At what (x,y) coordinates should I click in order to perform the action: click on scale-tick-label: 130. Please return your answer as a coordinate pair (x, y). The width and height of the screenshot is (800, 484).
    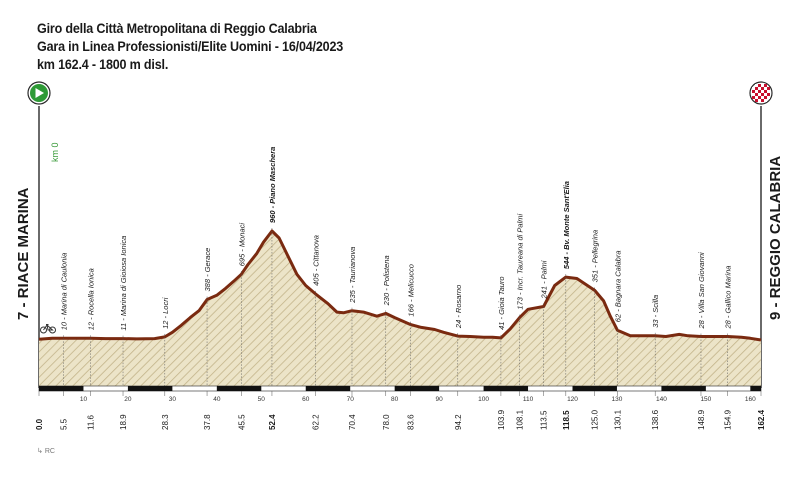
    Looking at the image, I should click on (617, 399).